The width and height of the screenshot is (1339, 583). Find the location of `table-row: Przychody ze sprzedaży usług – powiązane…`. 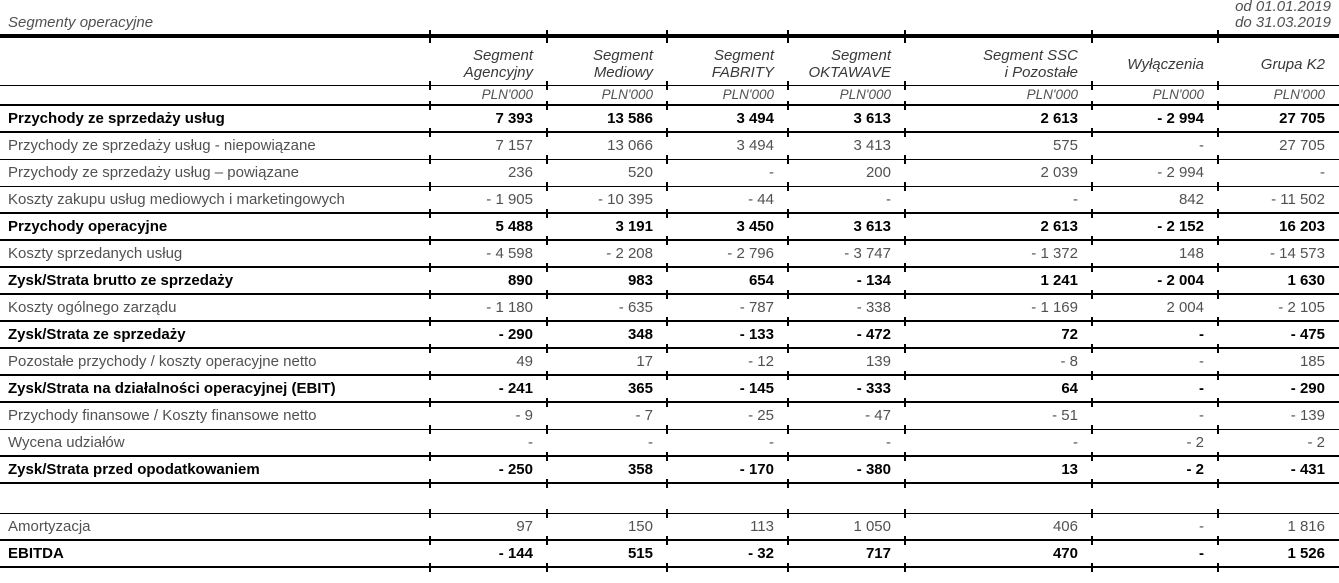

table-row: Przychody ze sprzedaży usług – powiązane… is located at coordinates (669, 170).